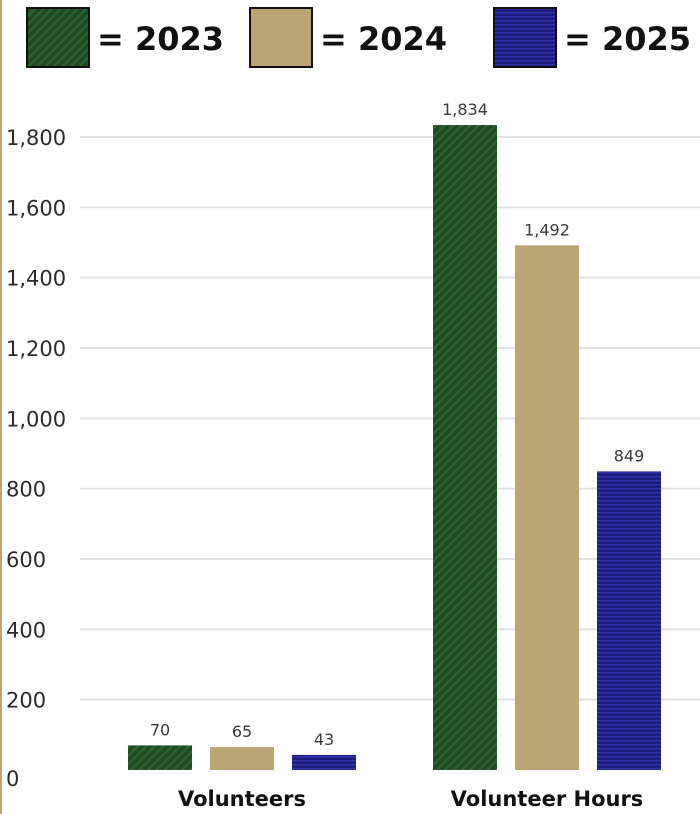 The image size is (700, 814). What do you see at coordinates (242, 758) in the screenshot?
I see `bar-volunteers-2024` at bounding box center [242, 758].